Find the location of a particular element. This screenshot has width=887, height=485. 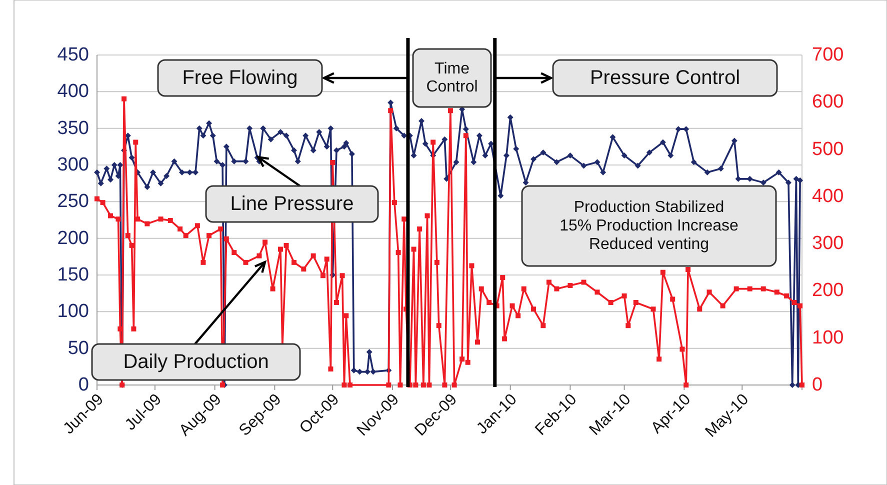

annotation: Free Flowing is located at coordinates (240, 78).